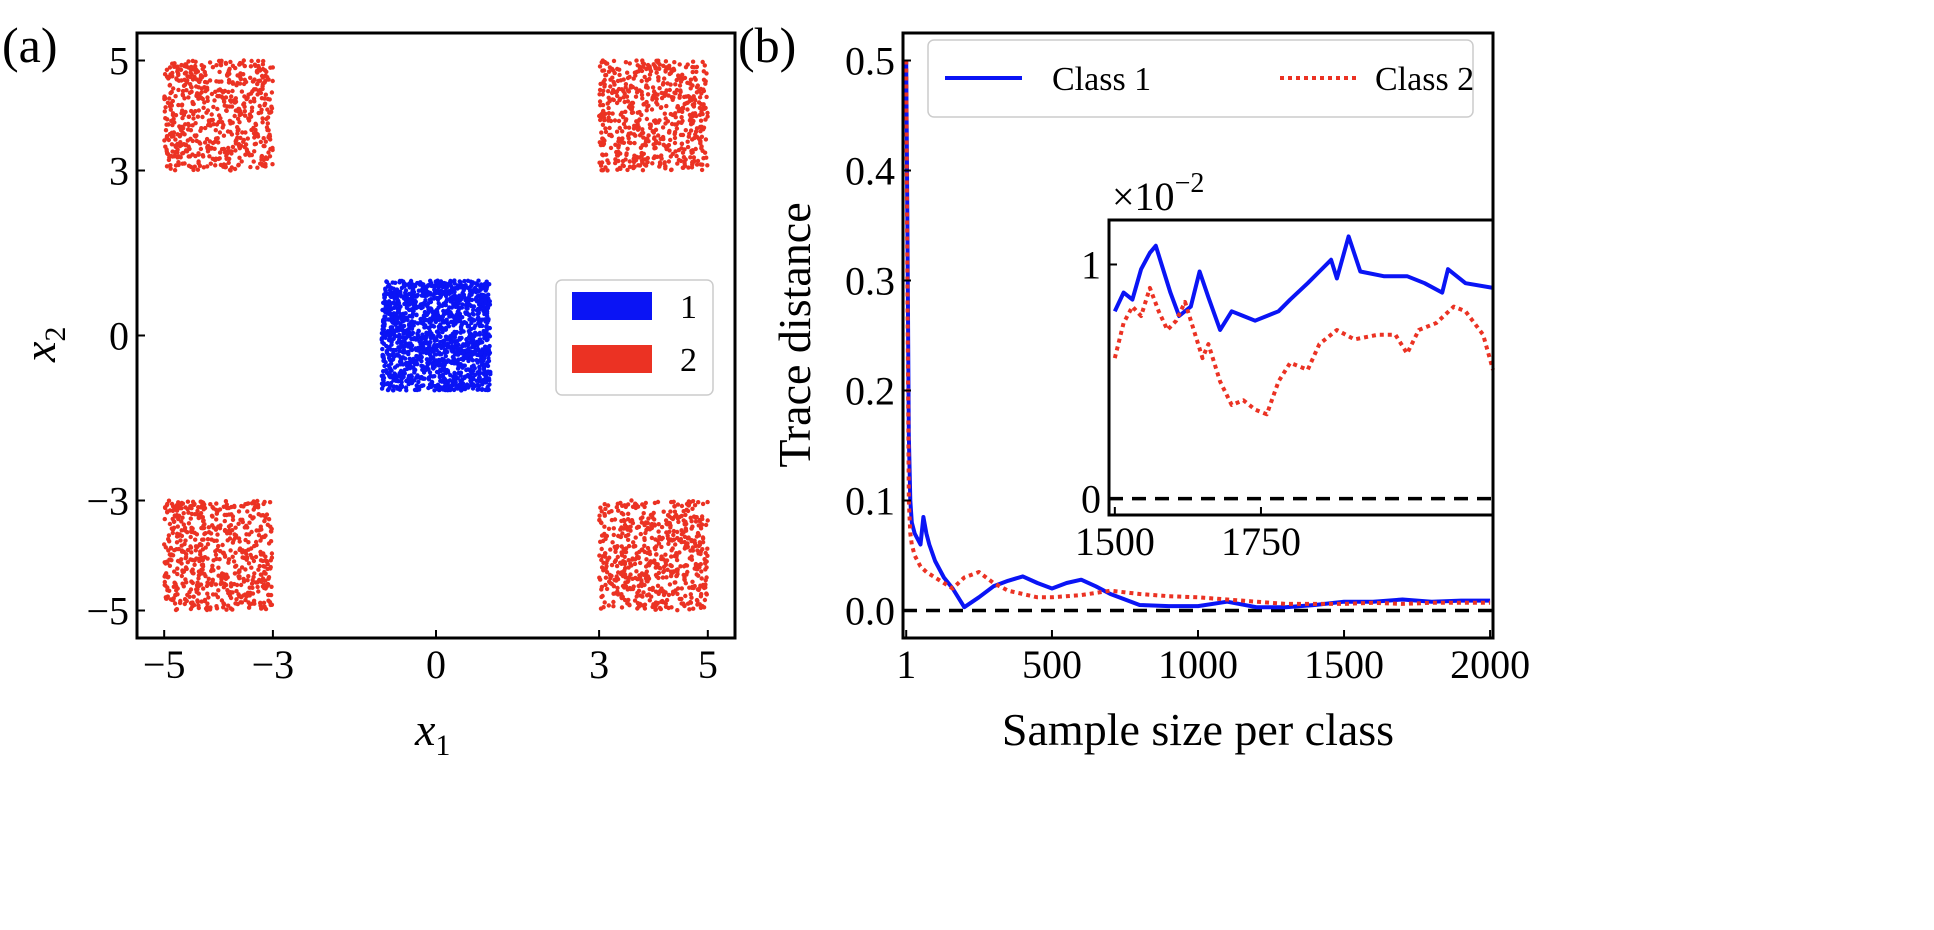  I want to click on legend-b: Class 1 Class 2, so click(1200, 78).